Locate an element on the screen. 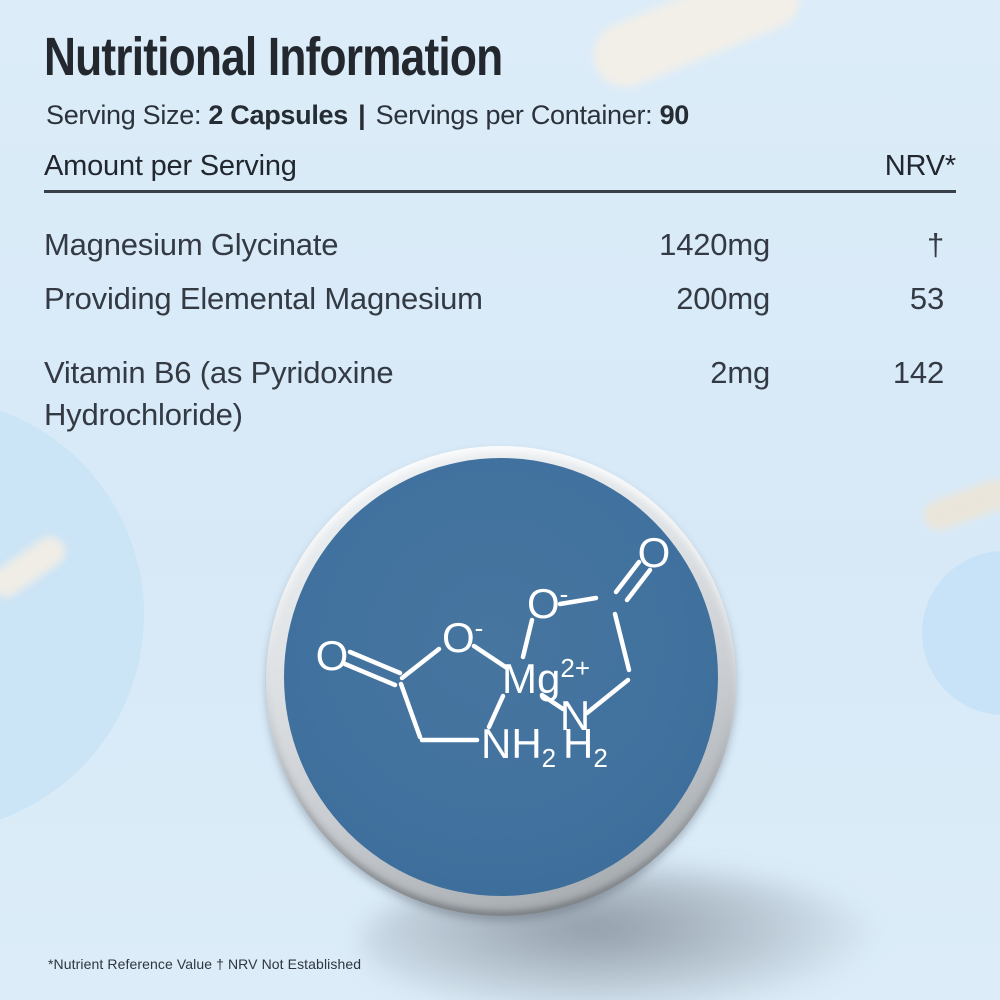 This screenshot has width=1000, height=1000. nutrient-amount: 2mg is located at coordinates (740, 372).